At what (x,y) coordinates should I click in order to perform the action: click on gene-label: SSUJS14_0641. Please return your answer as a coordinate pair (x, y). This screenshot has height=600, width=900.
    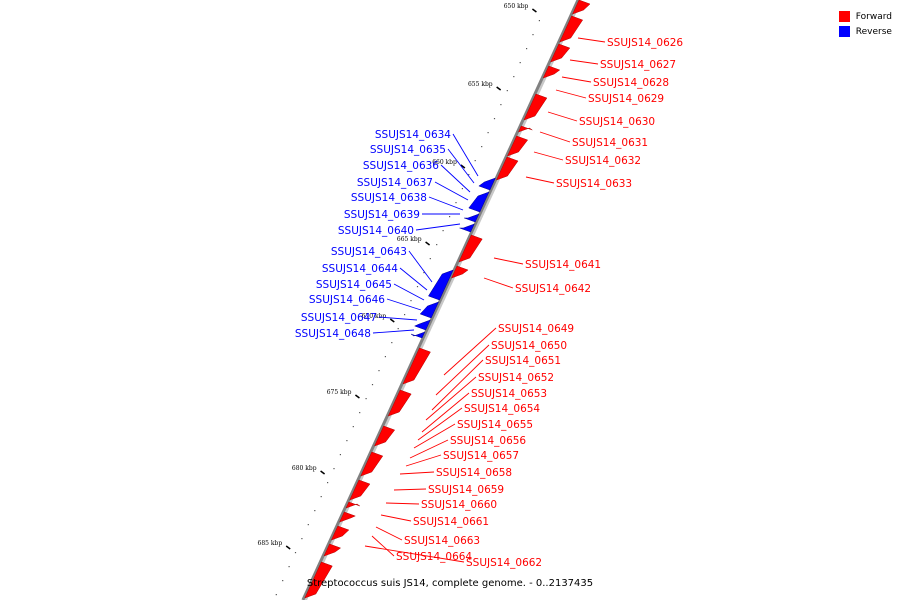
    Looking at the image, I should click on (563, 265).